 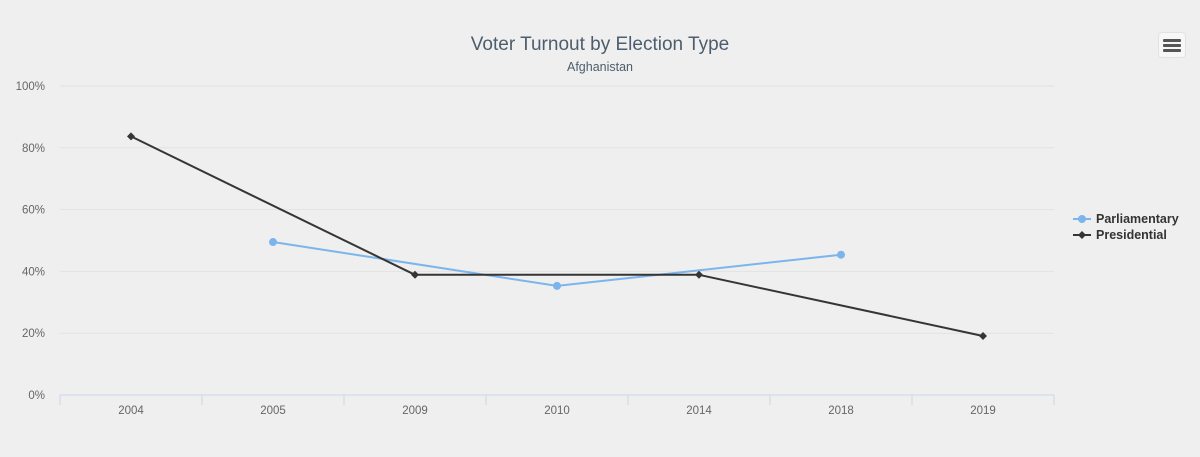 I want to click on x-tick-label: 2018, so click(x=841, y=411).